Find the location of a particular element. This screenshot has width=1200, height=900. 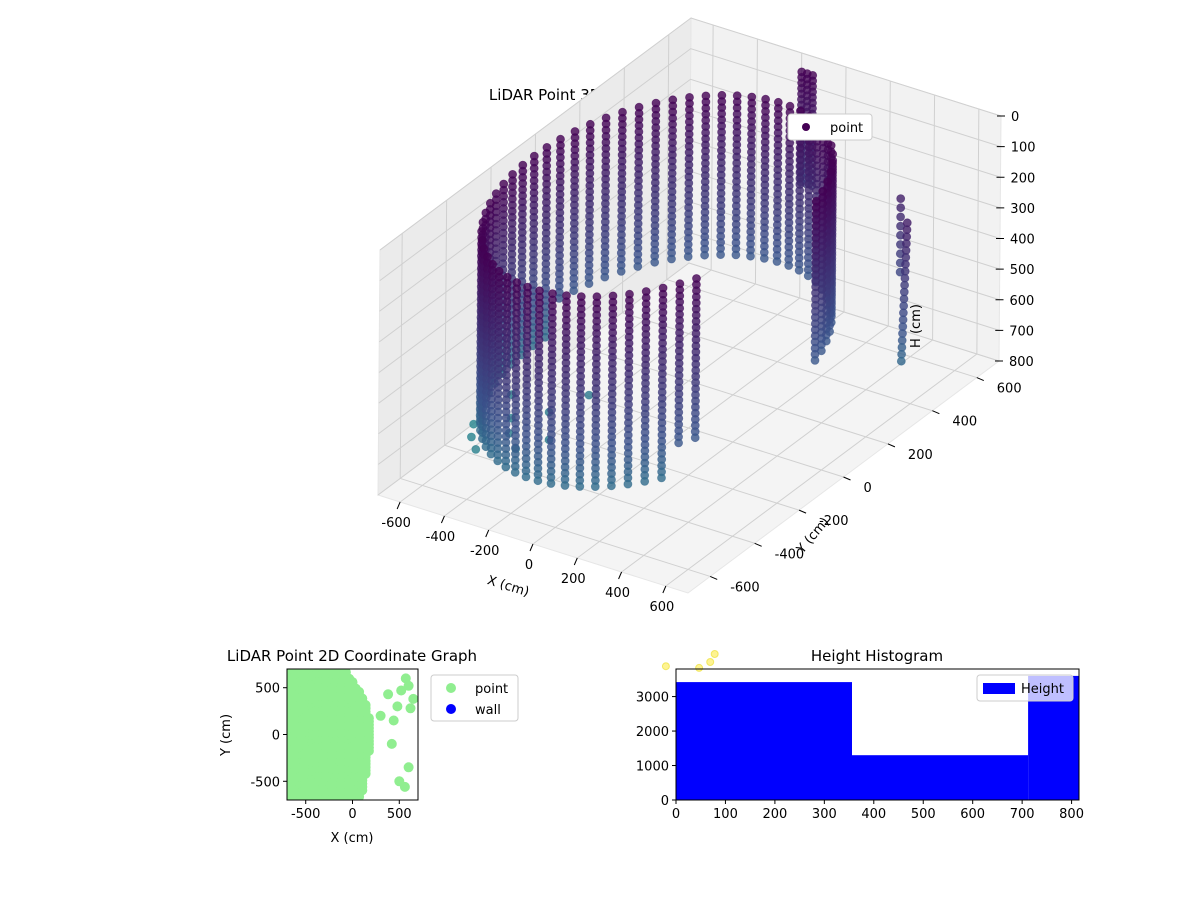

z-tick-label: 300 is located at coordinates (1022, 209).